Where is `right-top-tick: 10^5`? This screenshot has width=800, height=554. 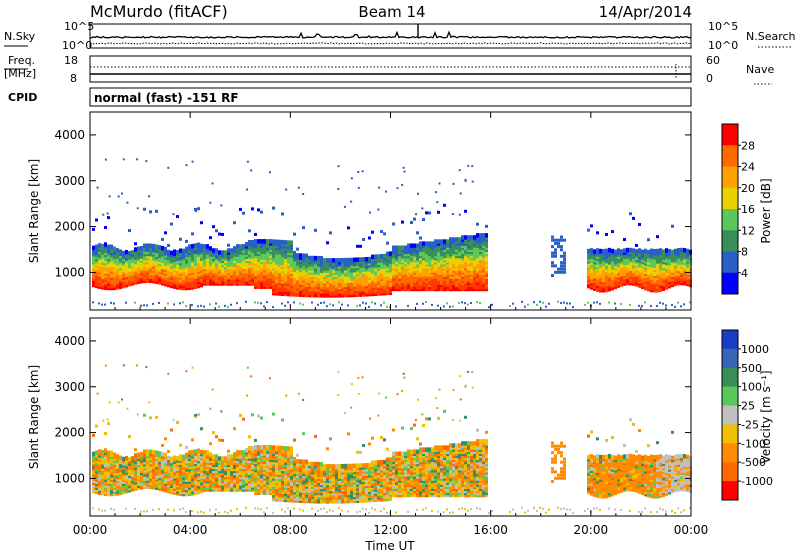 right-top-tick: 10^5 is located at coordinates (723, 26).